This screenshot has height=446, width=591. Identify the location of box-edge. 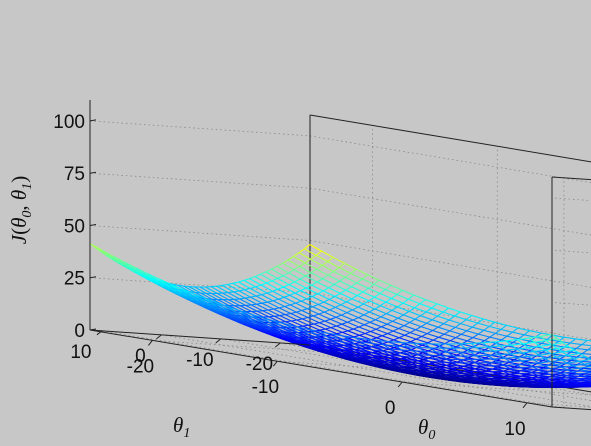
(200, 337).